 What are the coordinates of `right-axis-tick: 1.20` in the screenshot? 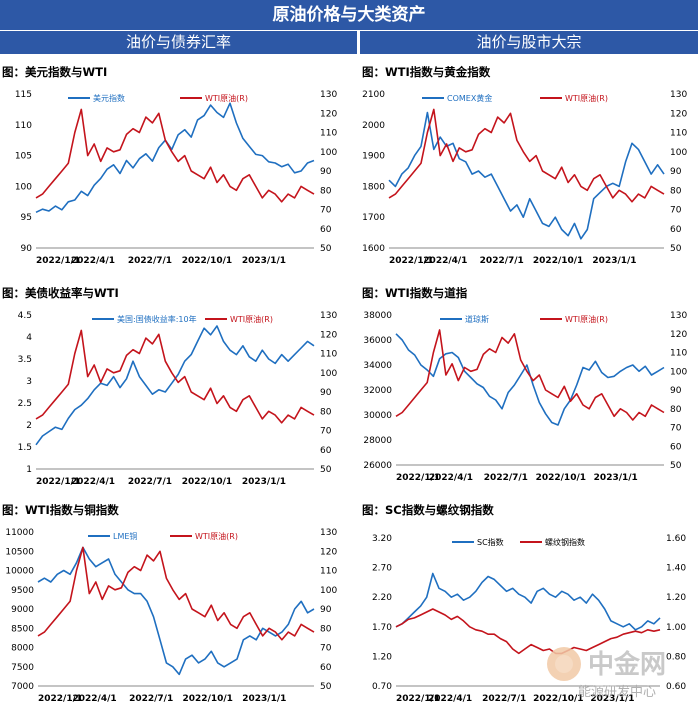 It's located at (676, 598).